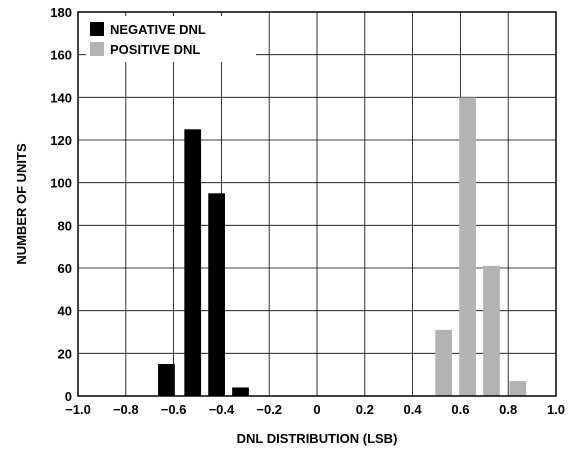 Image resolution: width=580 pixels, height=453 pixels. I want to click on x-tick-label: −1.0, so click(78, 409).